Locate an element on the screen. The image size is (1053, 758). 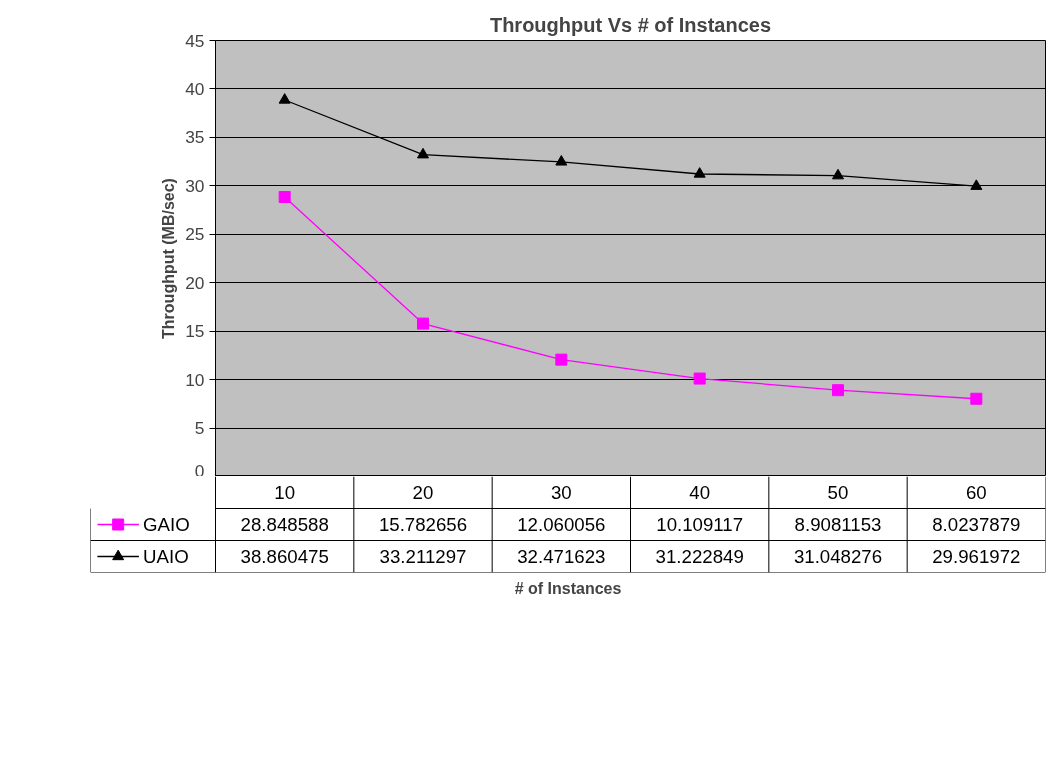
y-tick-label: 0 is located at coordinates (199, 470).